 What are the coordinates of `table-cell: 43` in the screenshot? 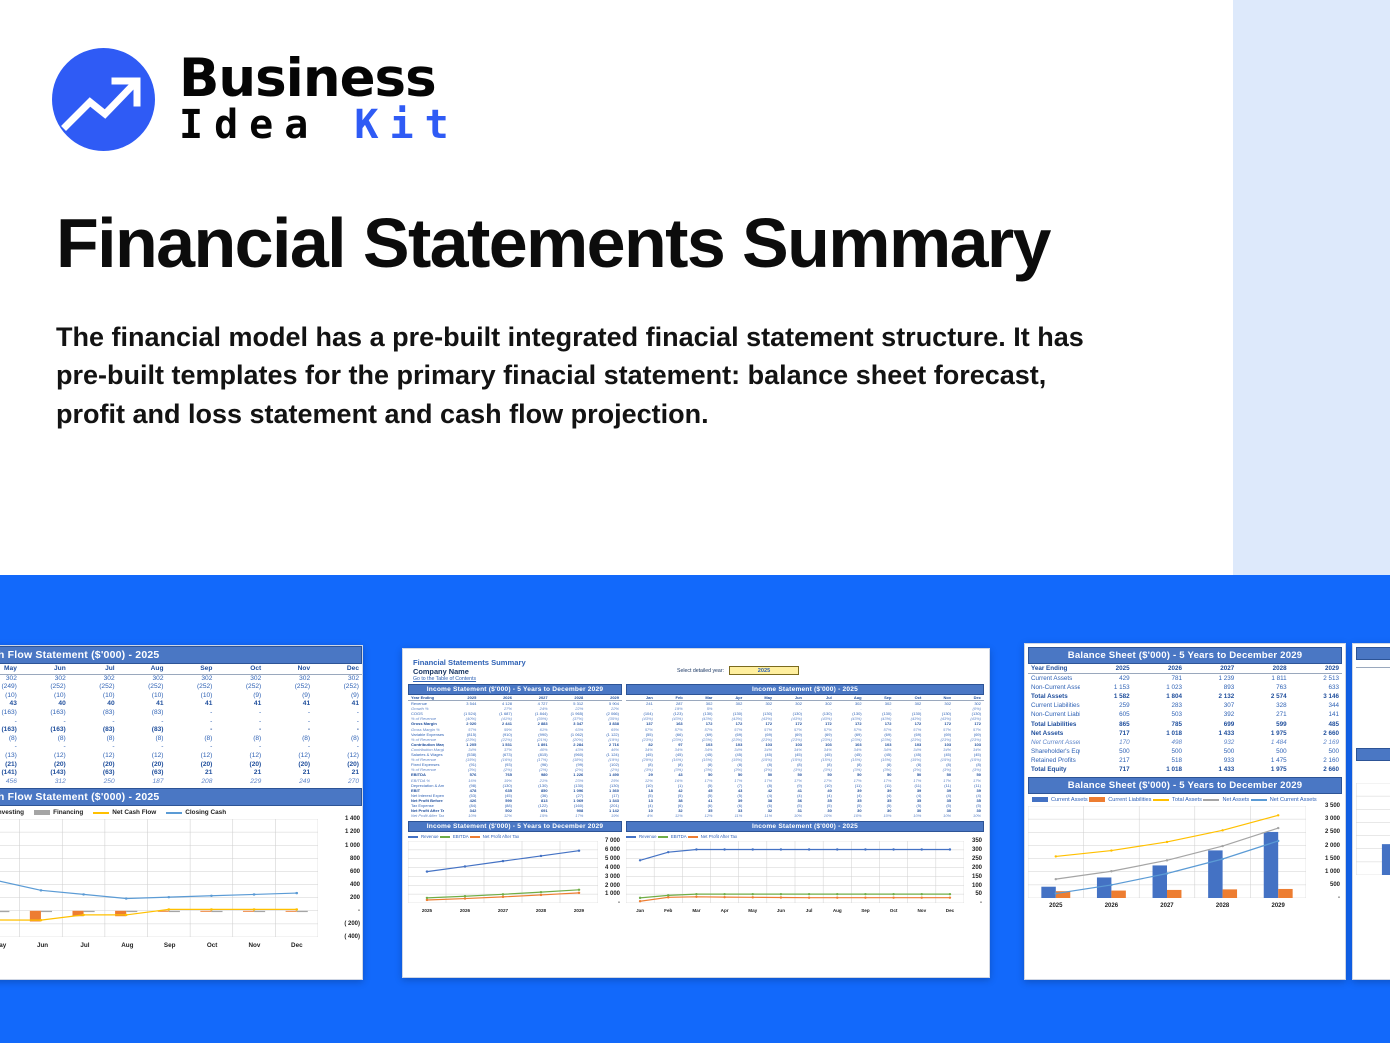 It's located at (13, 704).